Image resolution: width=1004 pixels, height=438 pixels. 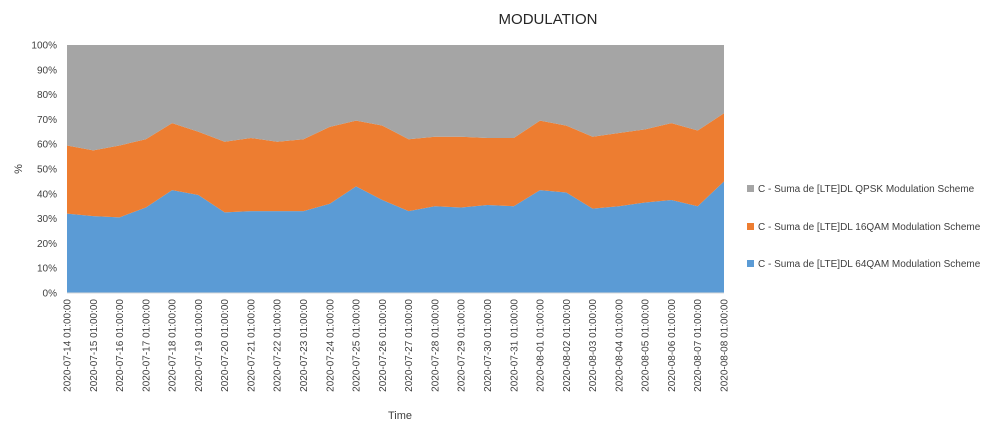 What do you see at coordinates (19, 169) in the screenshot?
I see `y-axis-title: %` at bounding box center [19, 169].